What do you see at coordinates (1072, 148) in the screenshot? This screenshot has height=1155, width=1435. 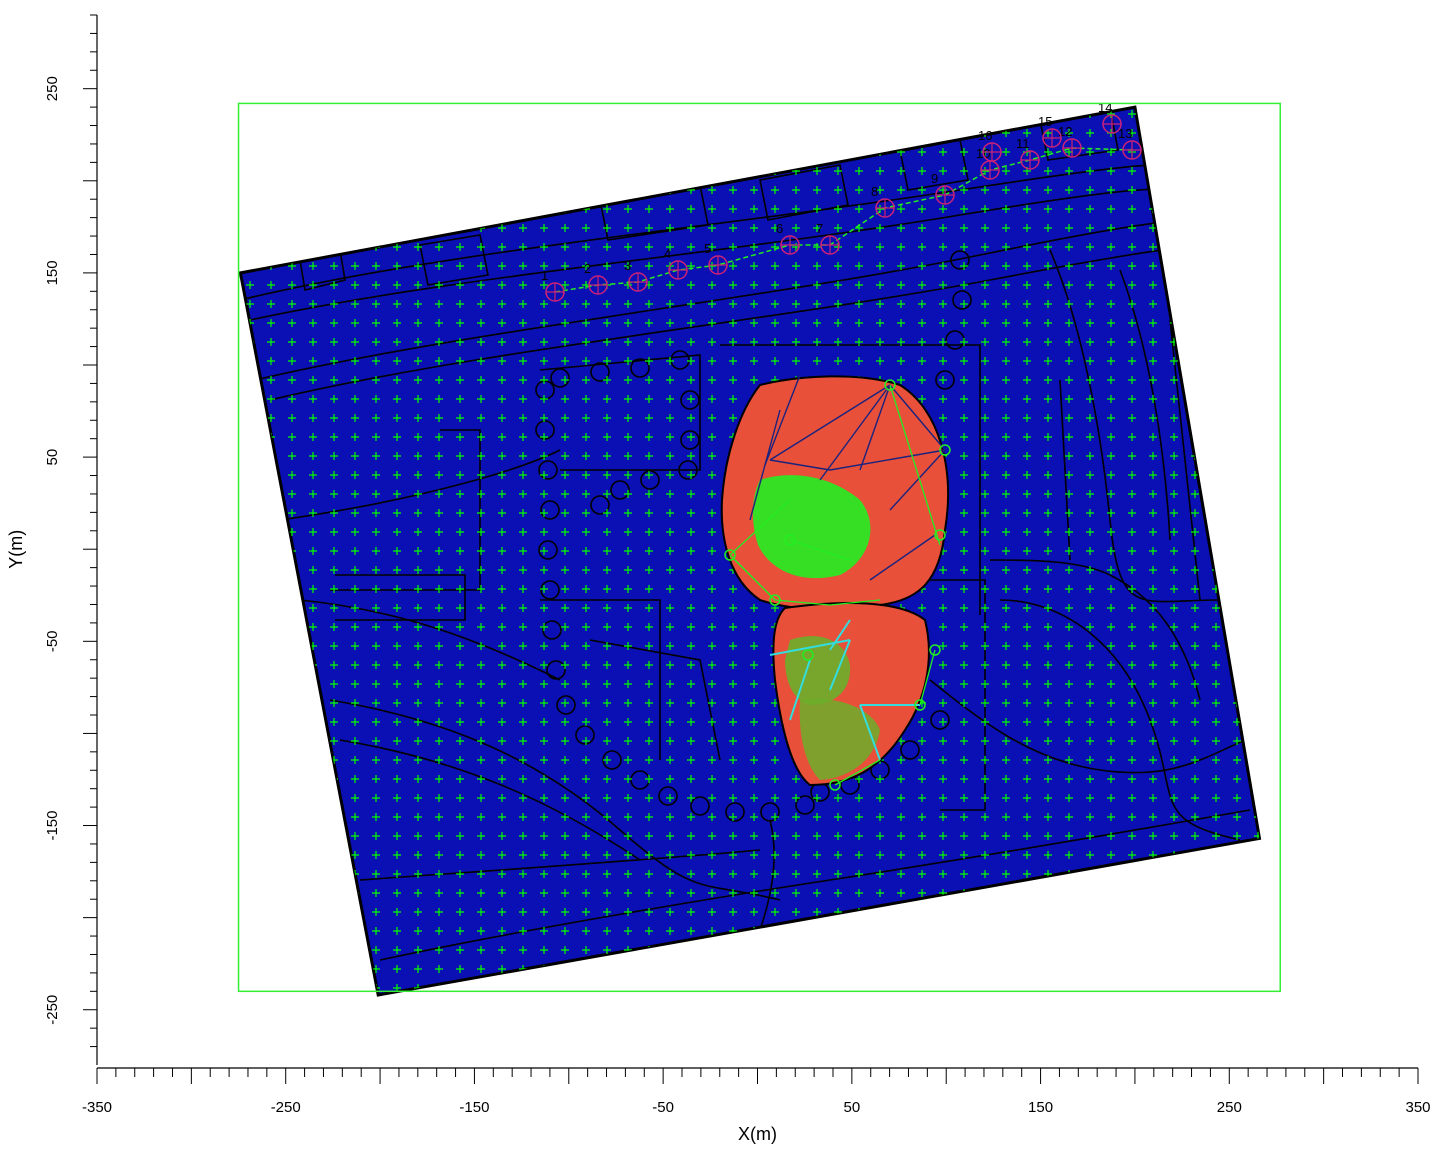 I see `receiver-crosshair` at bounding box center [1072, 148].